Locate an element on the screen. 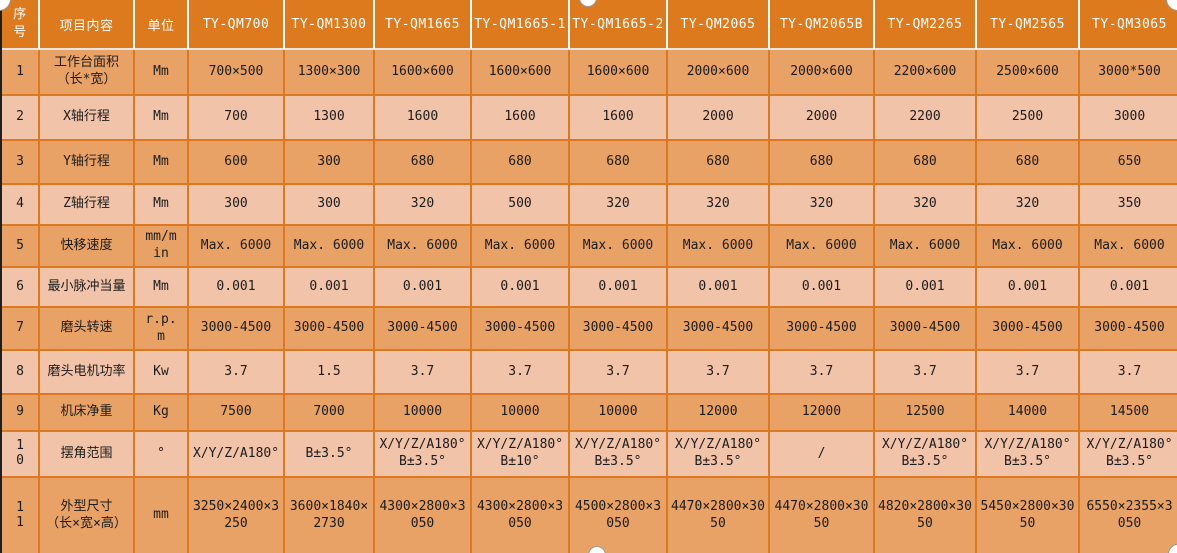 The height and width of the screenshot is (553, 1177). unit-cell: Kw is located at coordinates (162, 373).